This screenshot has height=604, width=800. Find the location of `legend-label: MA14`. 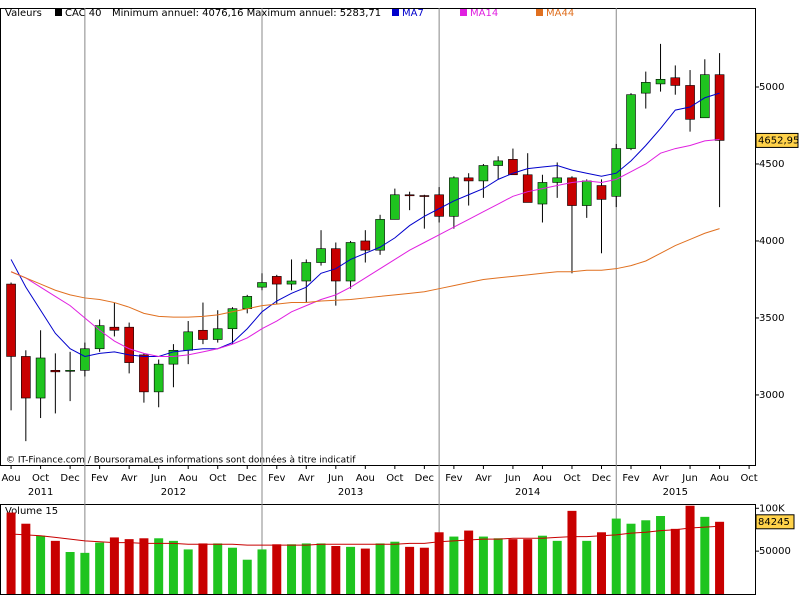

legend-label: MA14 is located at coordinates (484, 13).